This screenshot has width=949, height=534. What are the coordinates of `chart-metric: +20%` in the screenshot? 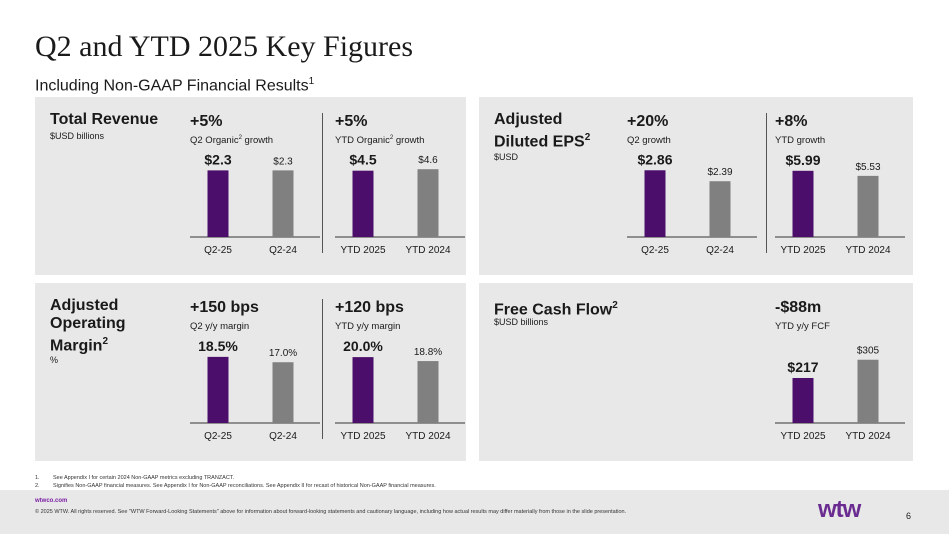 It's located at (648, 121).